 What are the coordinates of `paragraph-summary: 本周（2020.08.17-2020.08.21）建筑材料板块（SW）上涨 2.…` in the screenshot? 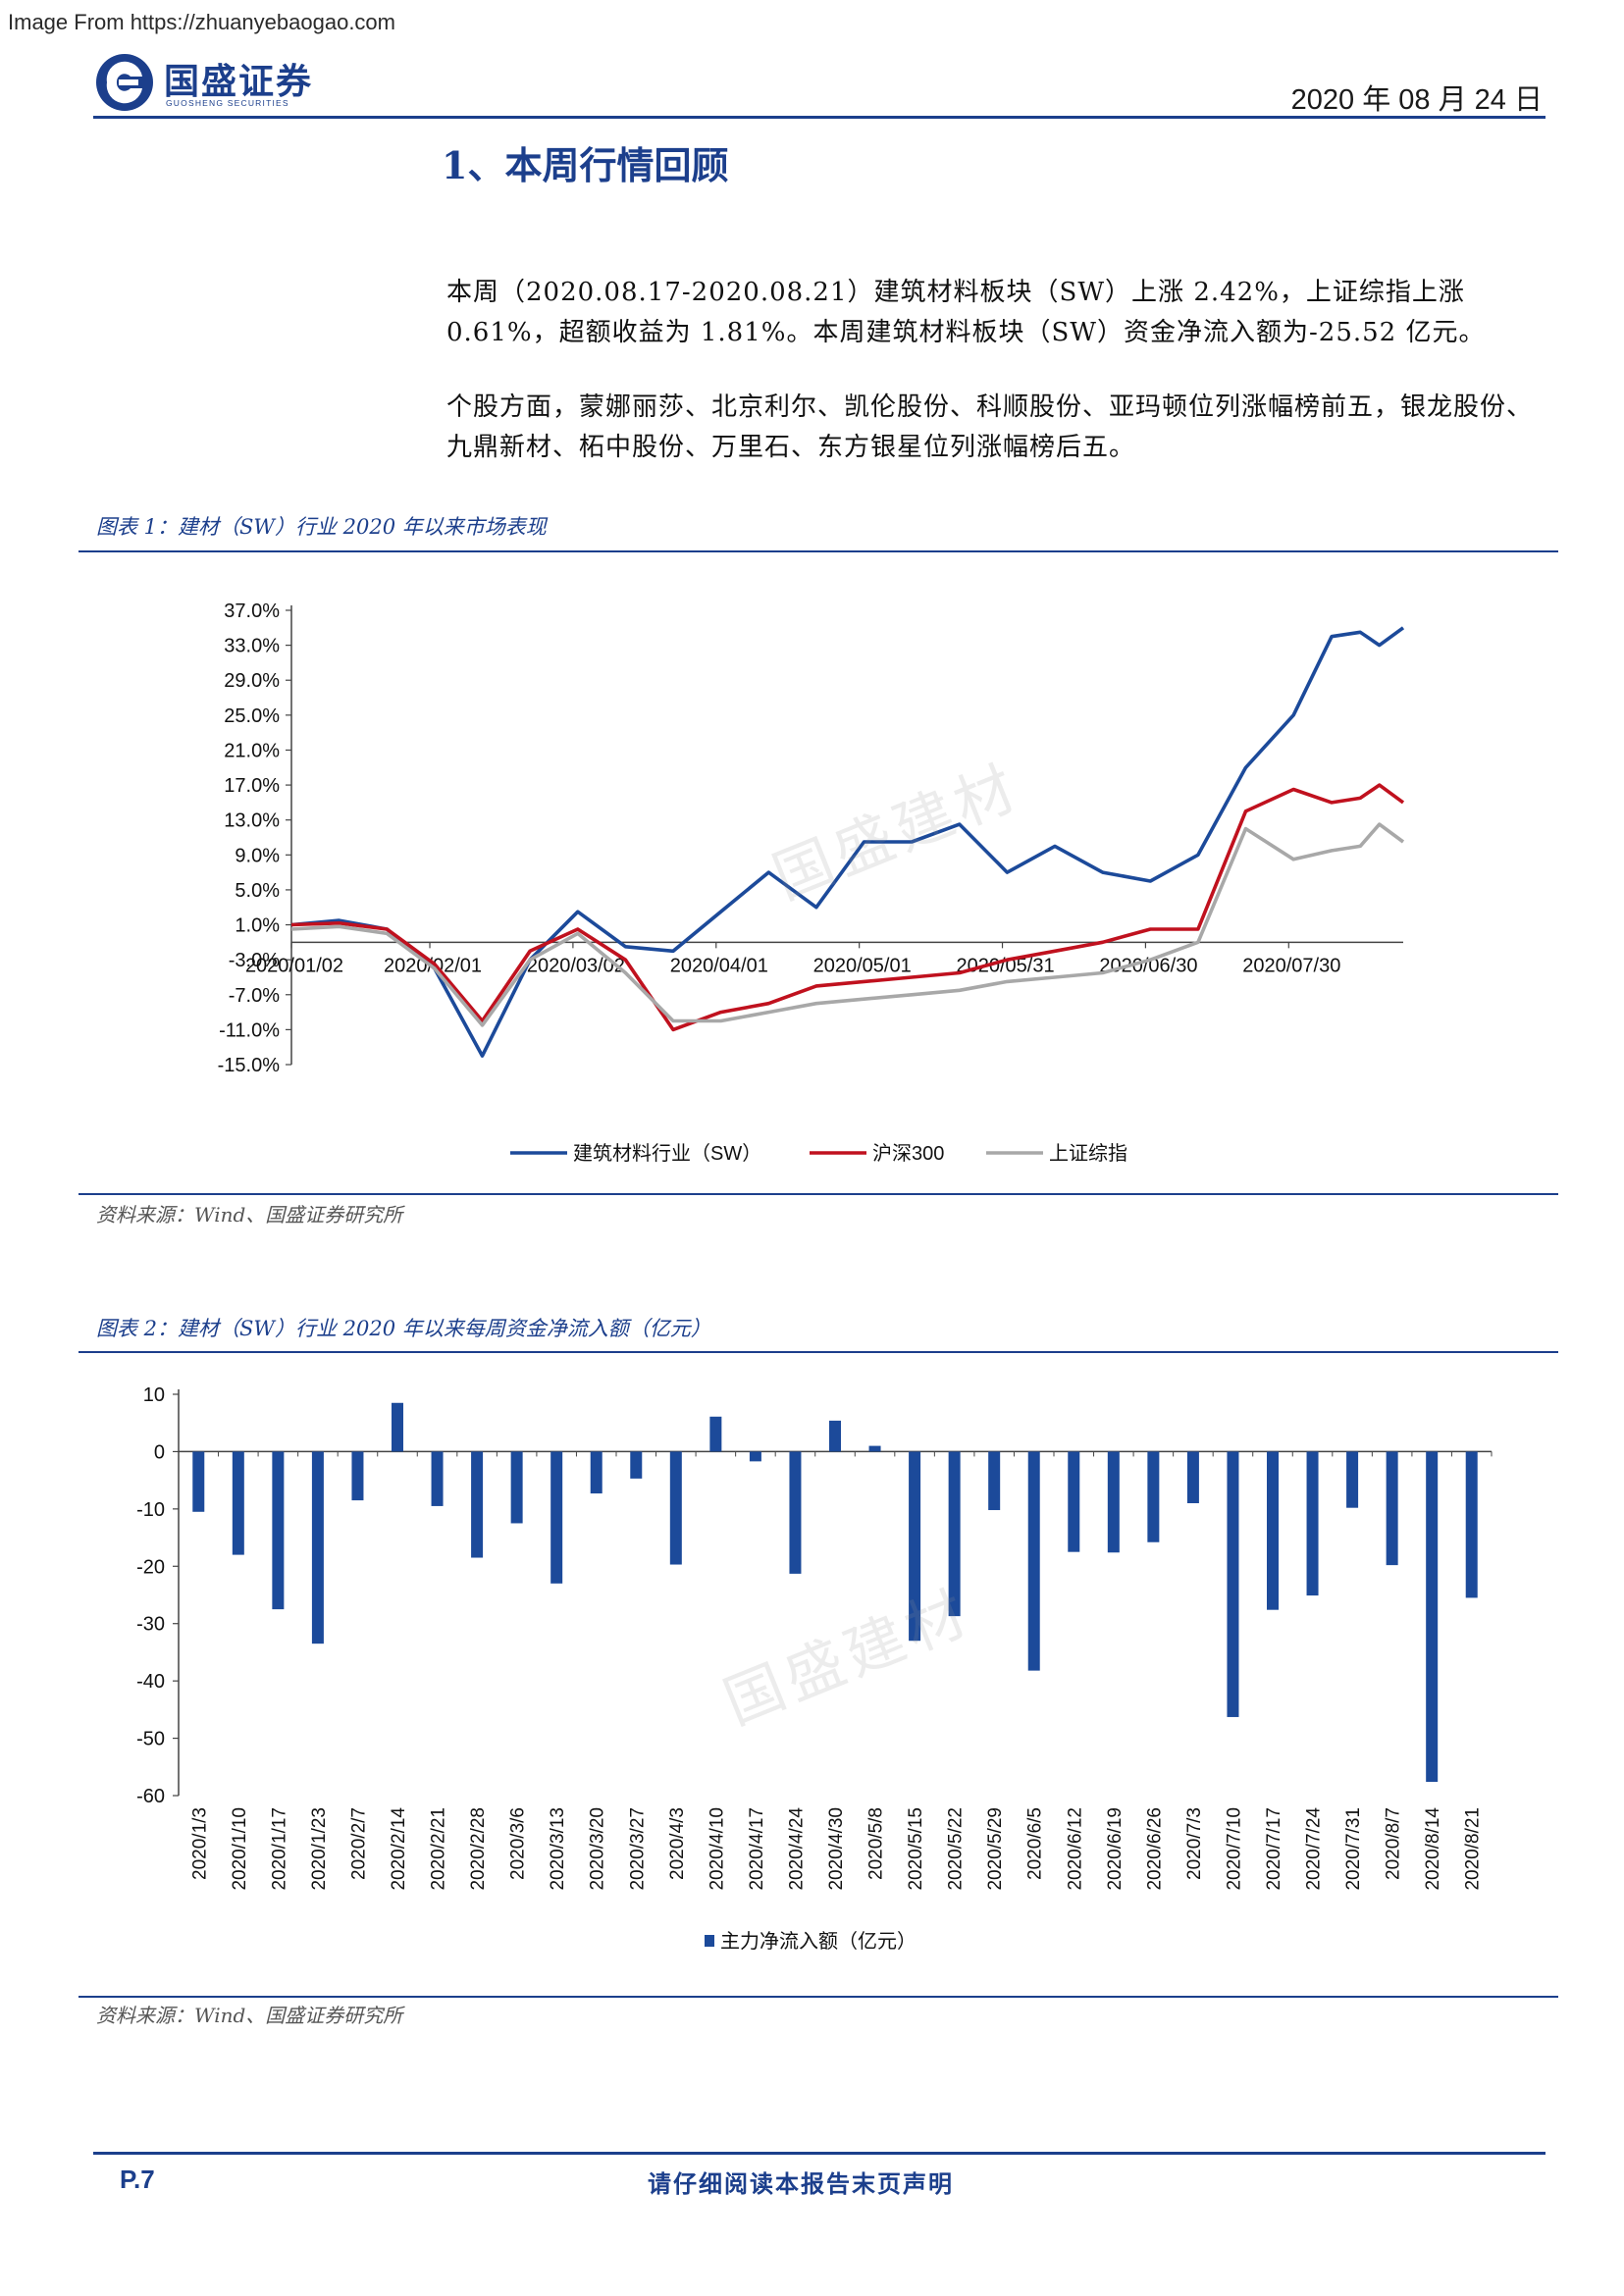 It's located at (966, 312).